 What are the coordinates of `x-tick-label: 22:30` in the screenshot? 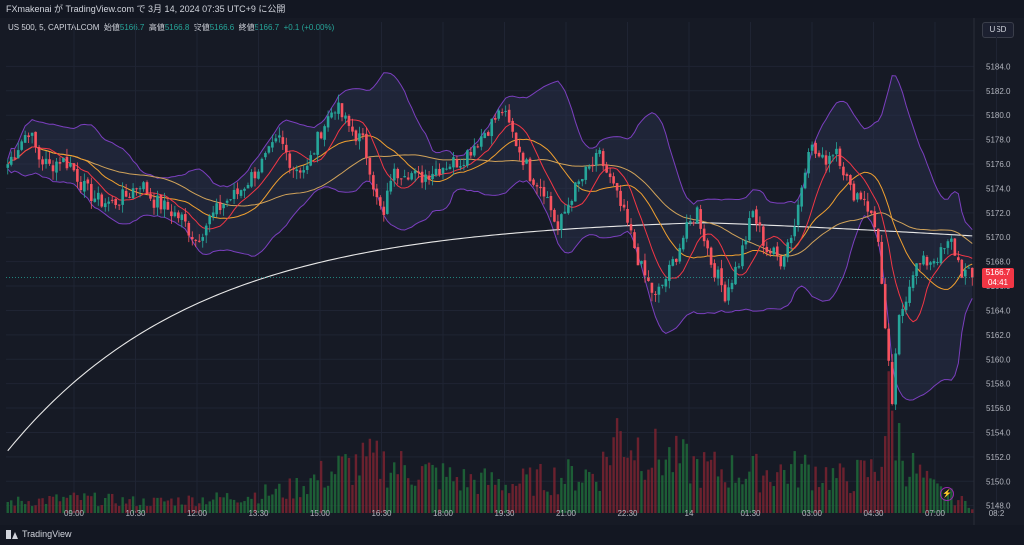 It's located at (627, 513).